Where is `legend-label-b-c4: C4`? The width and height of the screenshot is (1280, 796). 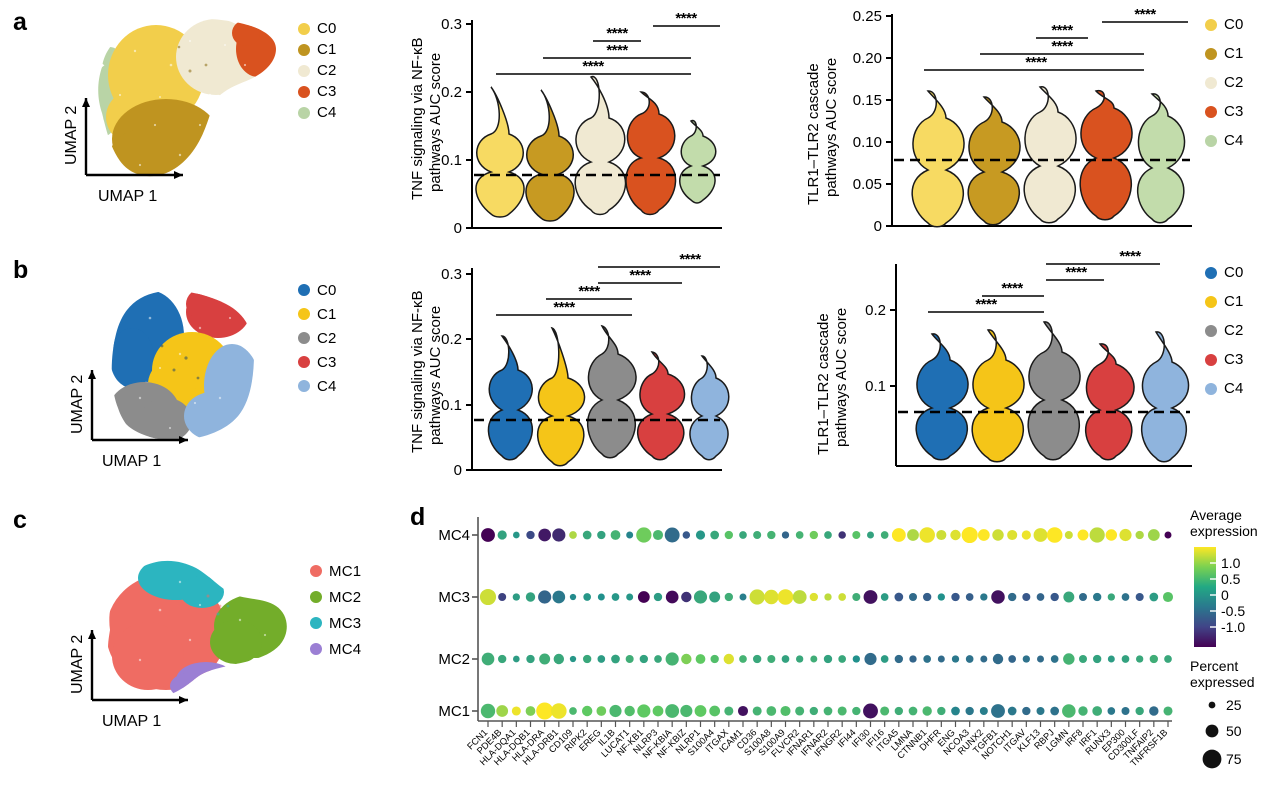 legend-label-b-c4: C4 is located at coordinates (327, 386).